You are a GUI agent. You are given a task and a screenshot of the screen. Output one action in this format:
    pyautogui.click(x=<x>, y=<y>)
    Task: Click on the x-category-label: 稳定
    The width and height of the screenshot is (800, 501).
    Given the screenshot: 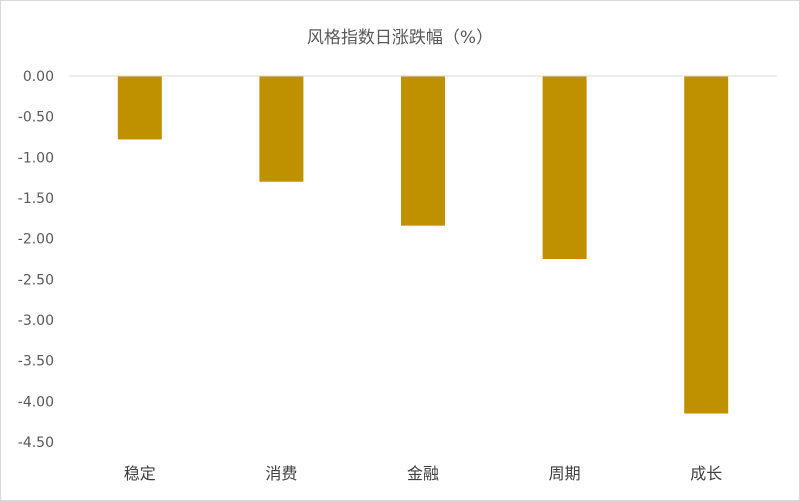 What is the action you would take?
    pyautogui.click(x=140, y=473)
    